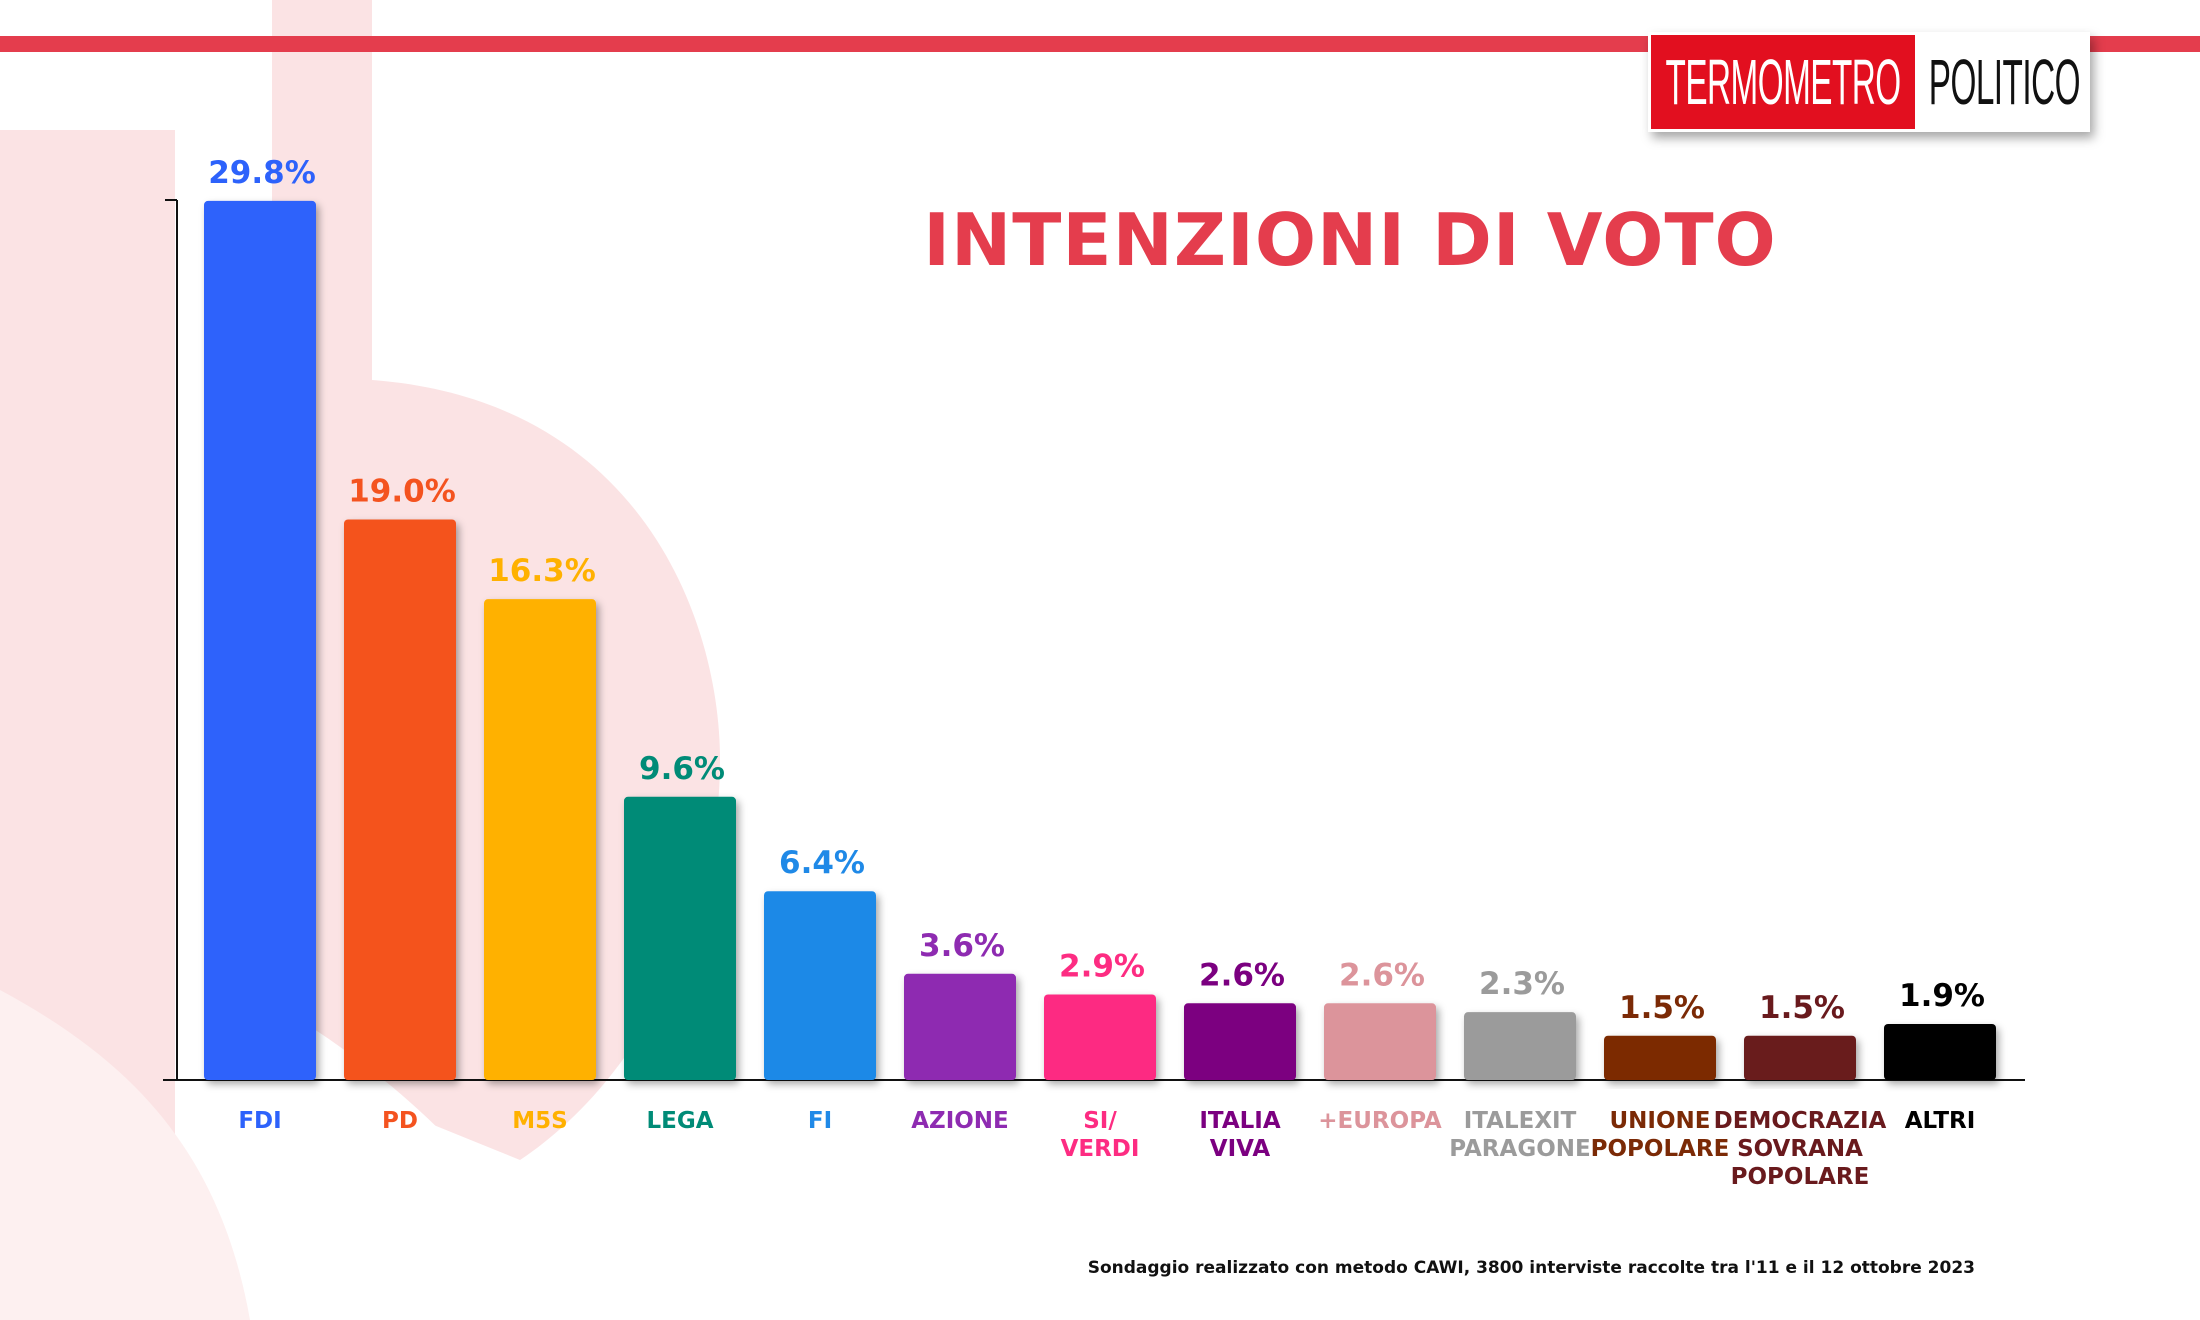  Describe the element at coordinates (679, 1121) in the screenshot. I see `category-label-3: LEGA` at that location.